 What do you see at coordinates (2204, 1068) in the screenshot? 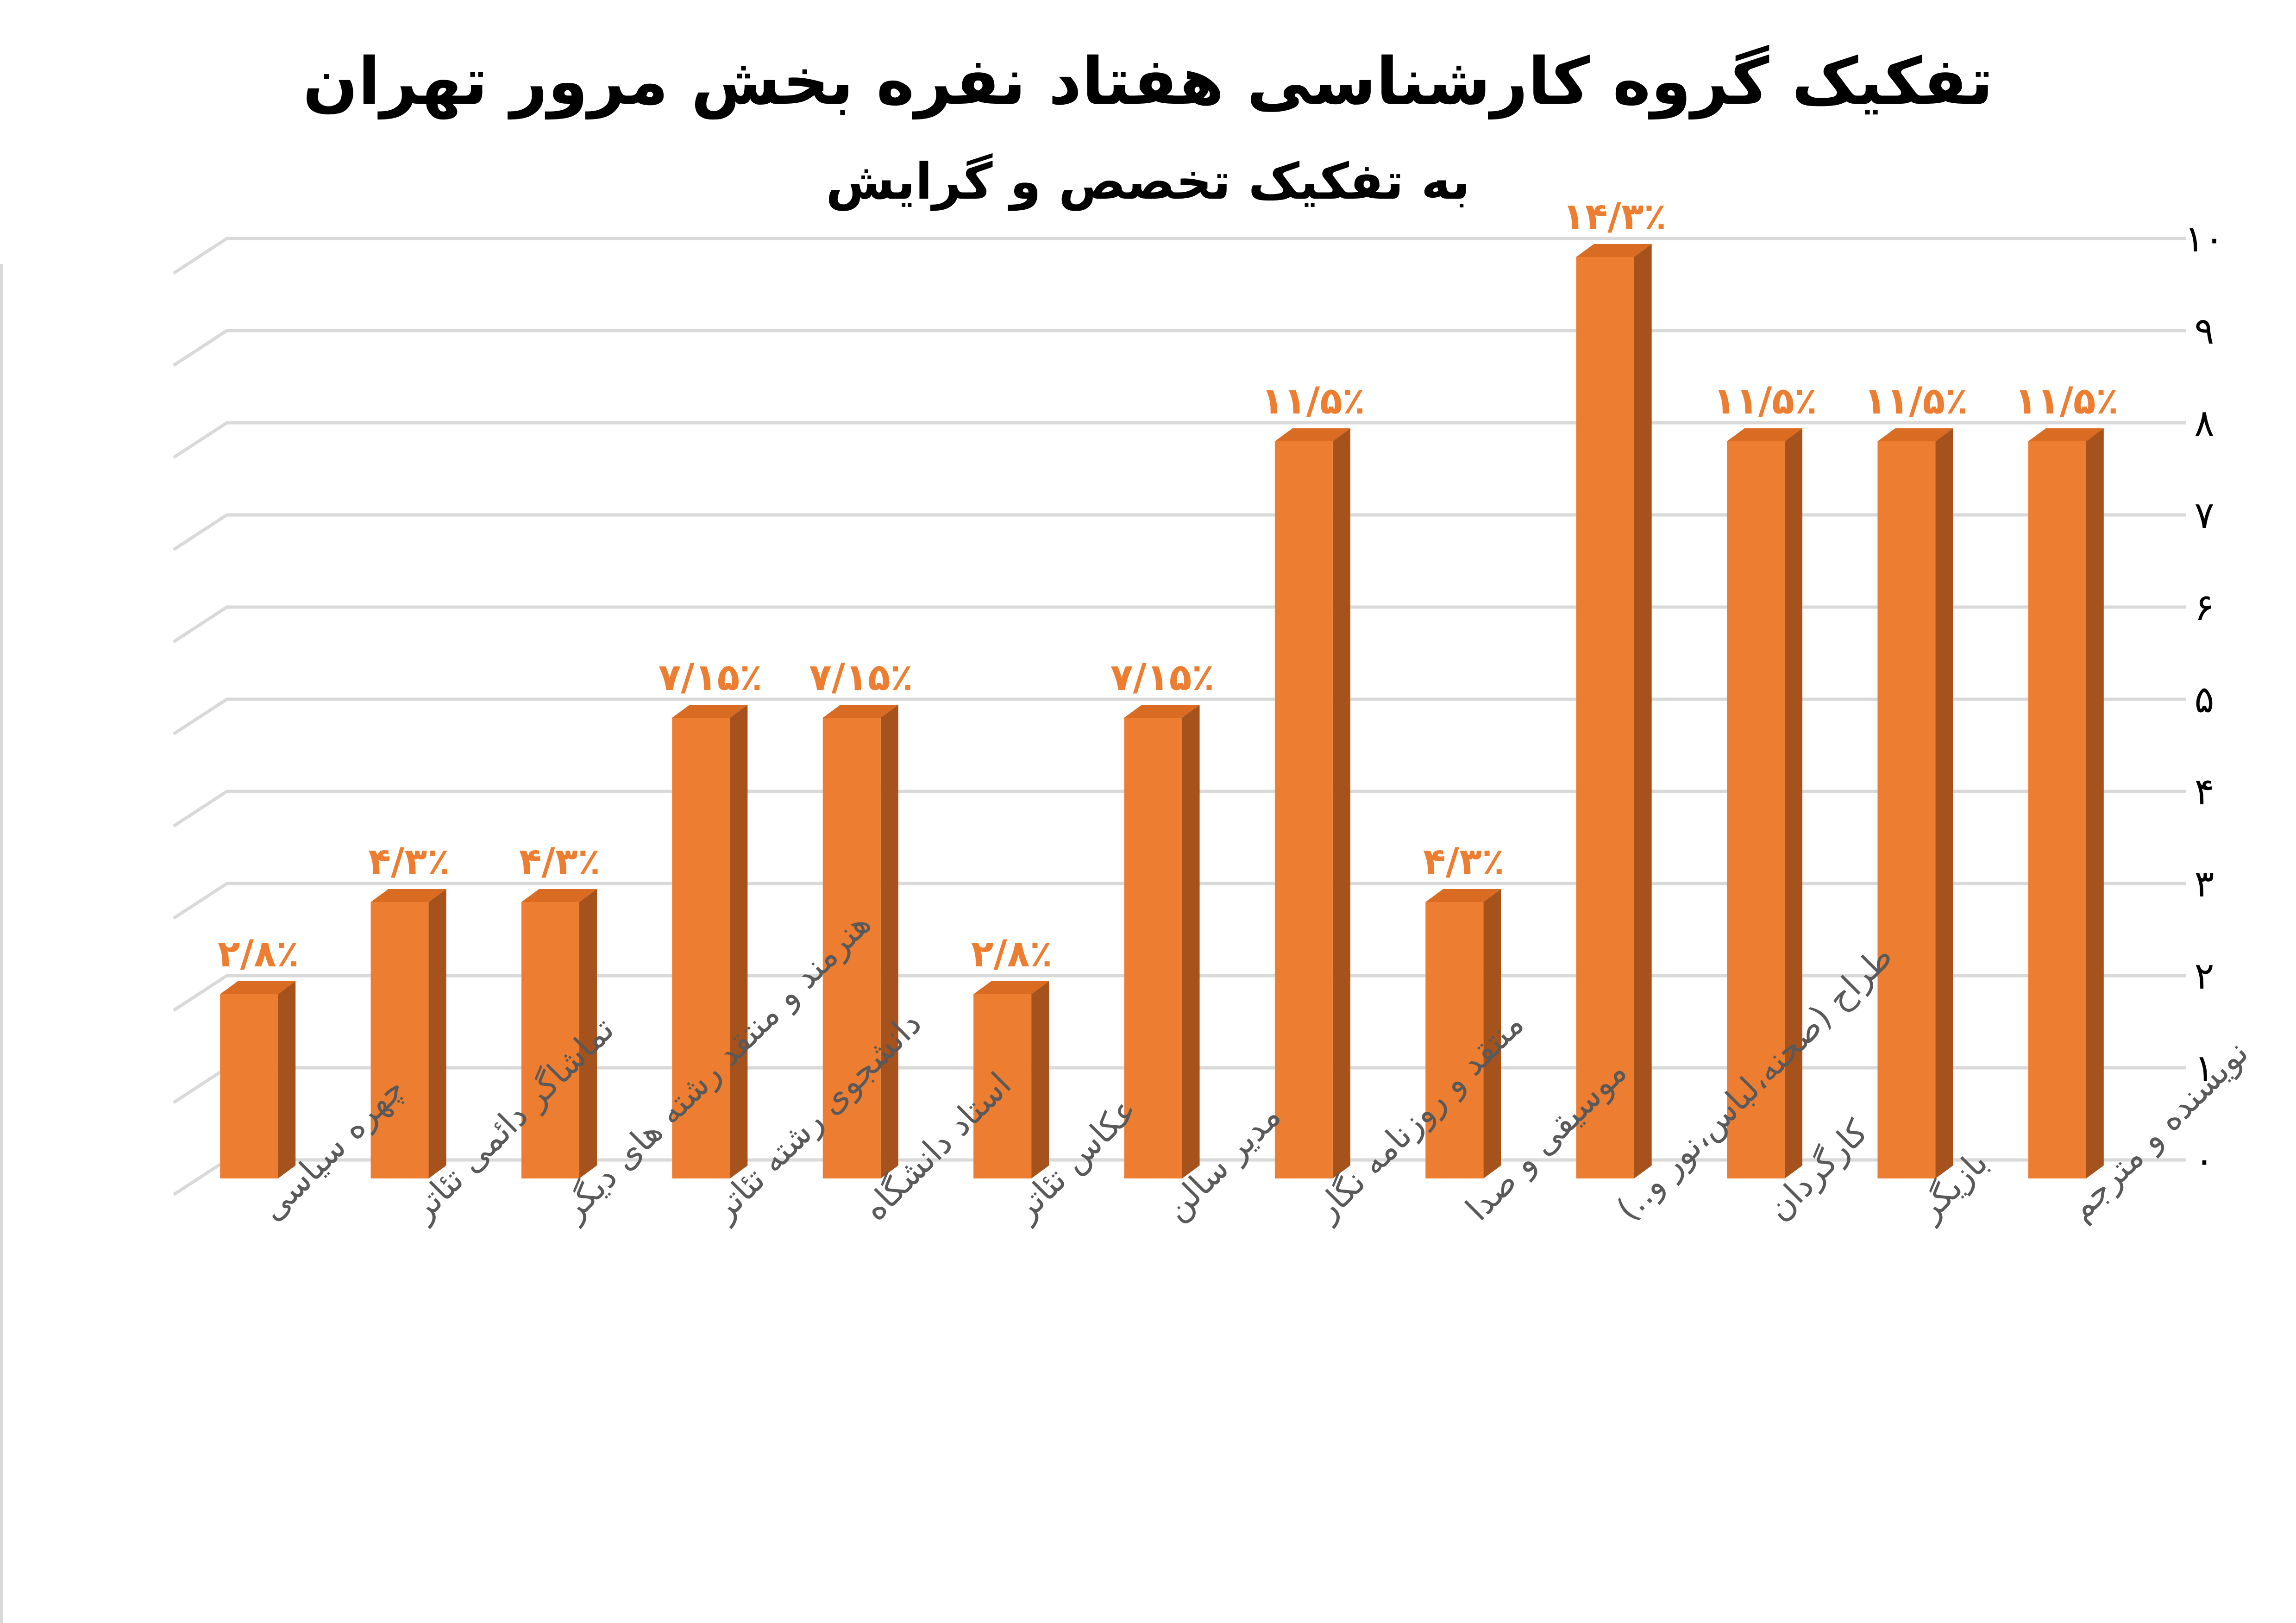
I see `y-tick-label: ۱` at bounding box center [2204, 1068].